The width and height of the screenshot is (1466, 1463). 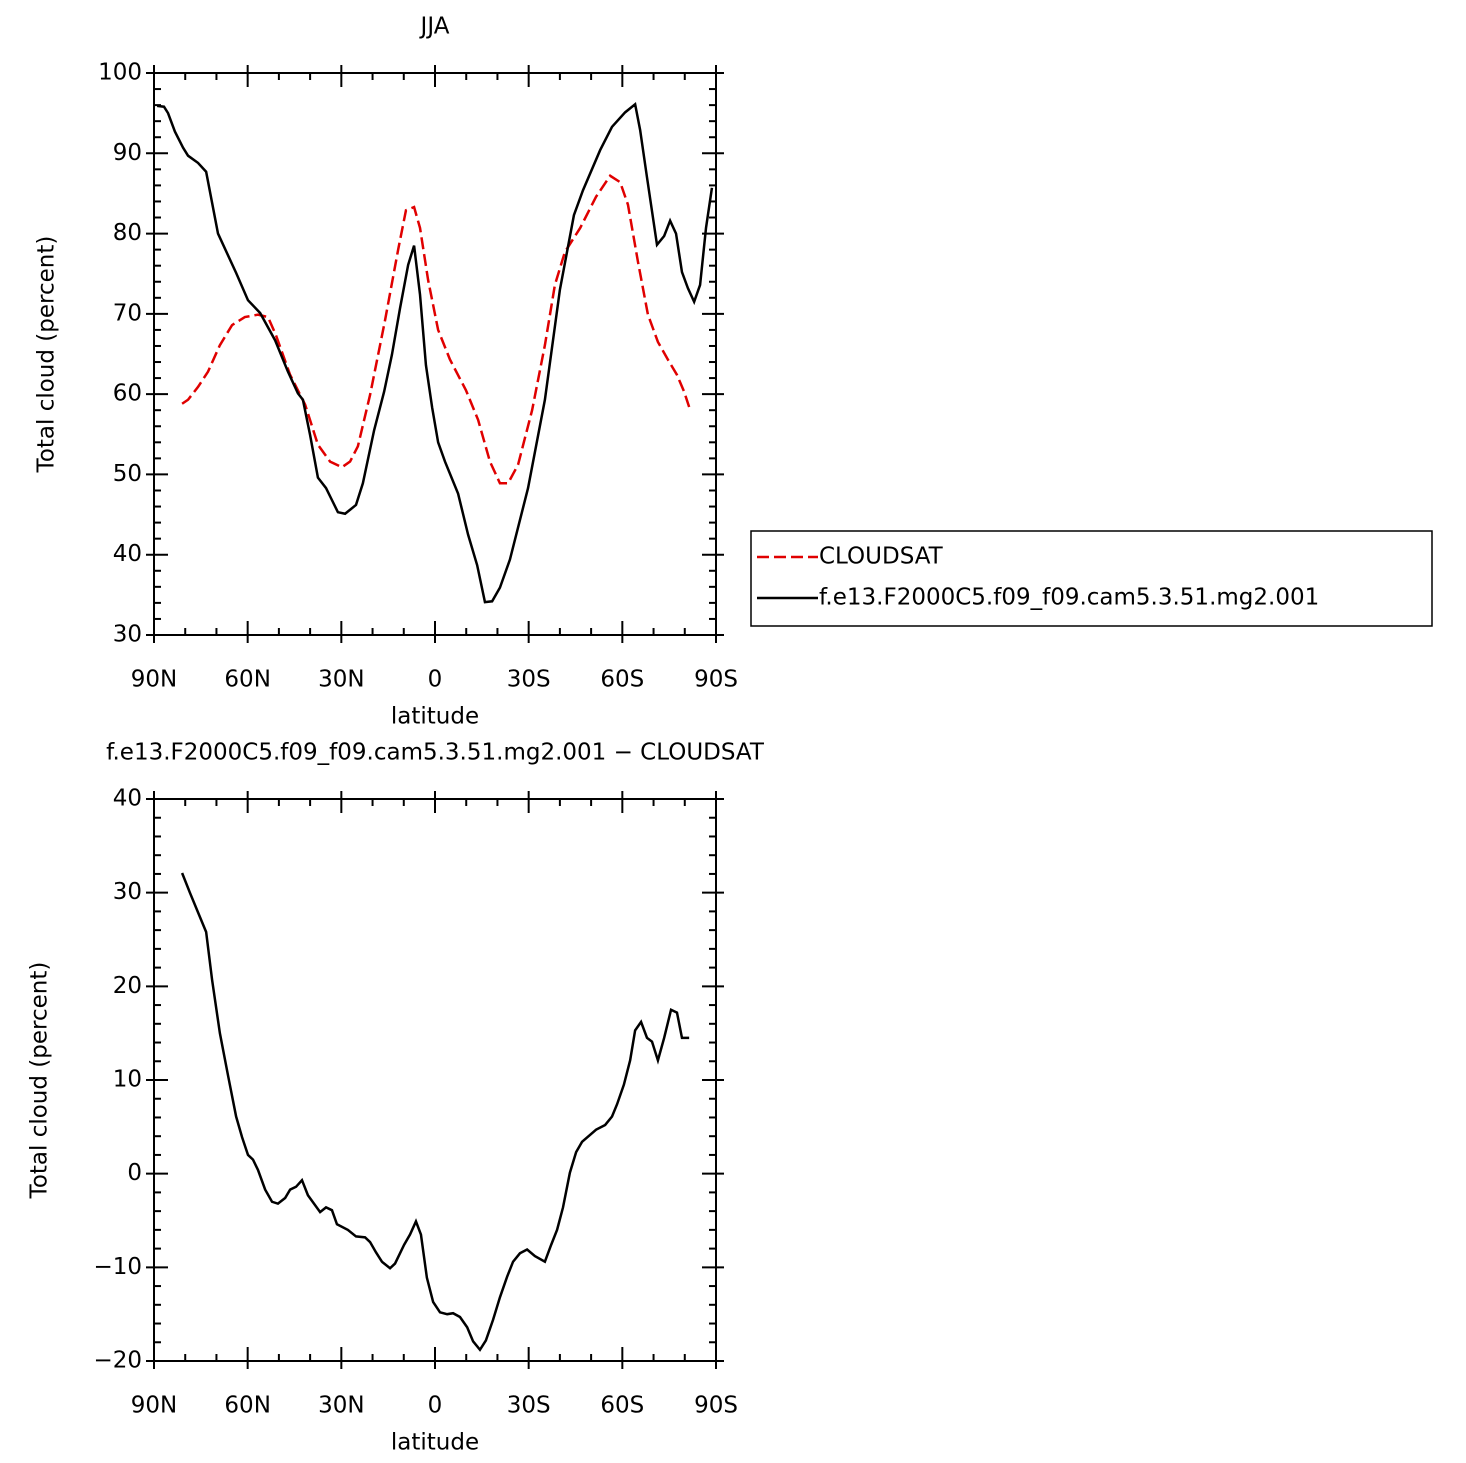 I want to click on y-tick-label: 90, so click(x=127, y=153).